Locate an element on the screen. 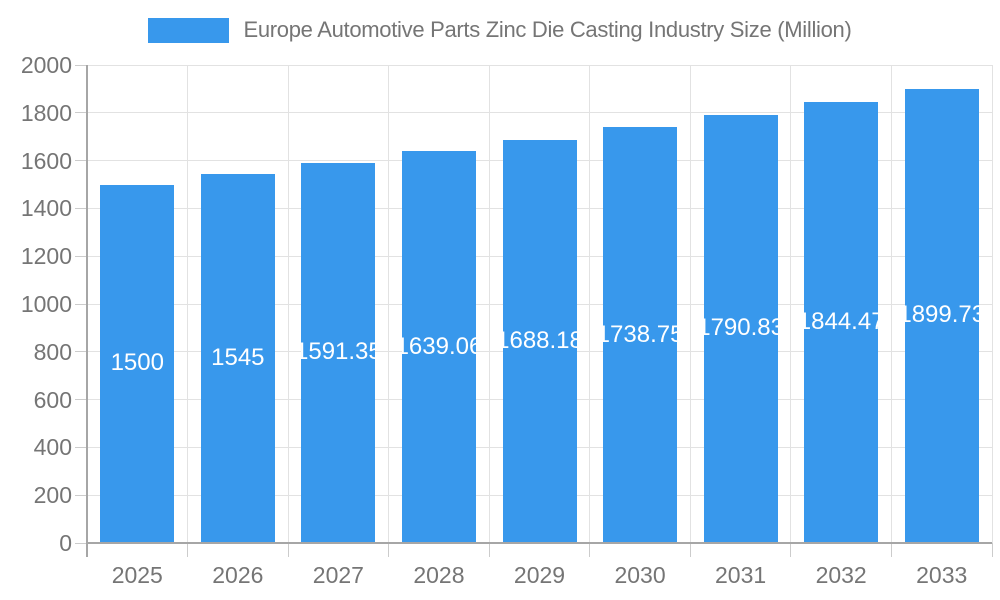 This screenshot has height=600, width=1000. x-tick-label: 2033 is located at coordinates (942, 575).